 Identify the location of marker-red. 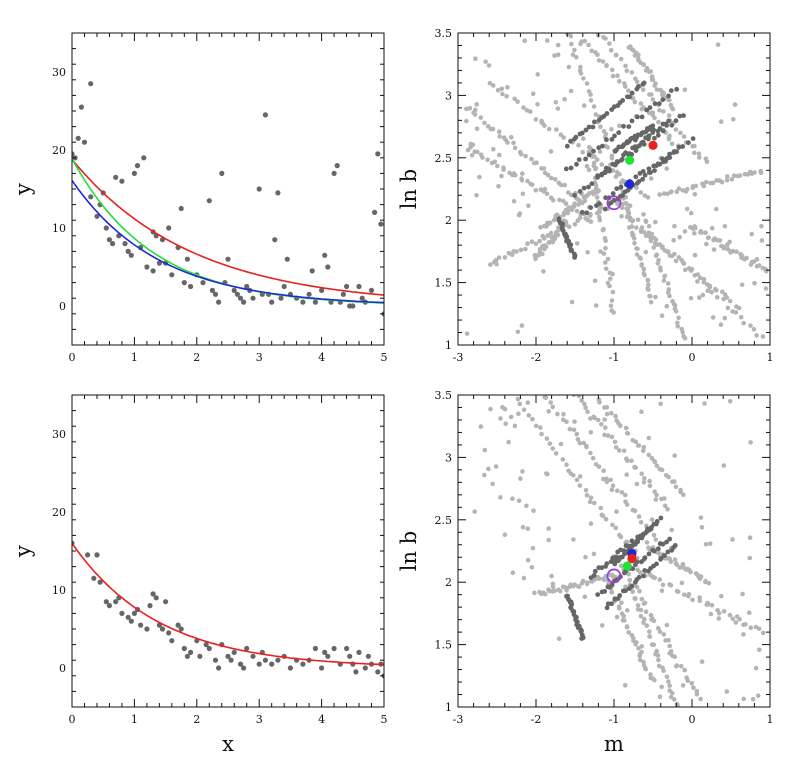
(653, 145).